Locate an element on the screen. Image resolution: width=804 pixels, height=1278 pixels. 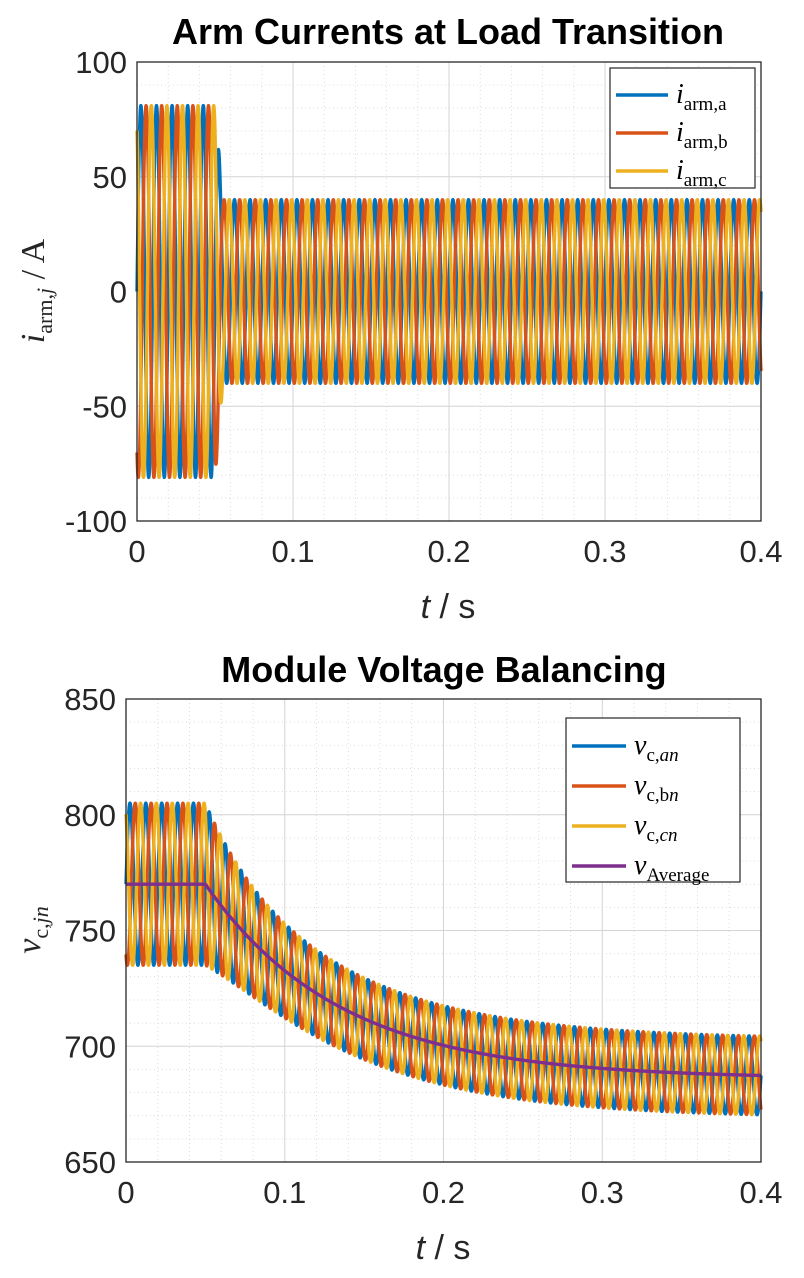
legend-sub: arm,a is located at coordinates (705, 104).